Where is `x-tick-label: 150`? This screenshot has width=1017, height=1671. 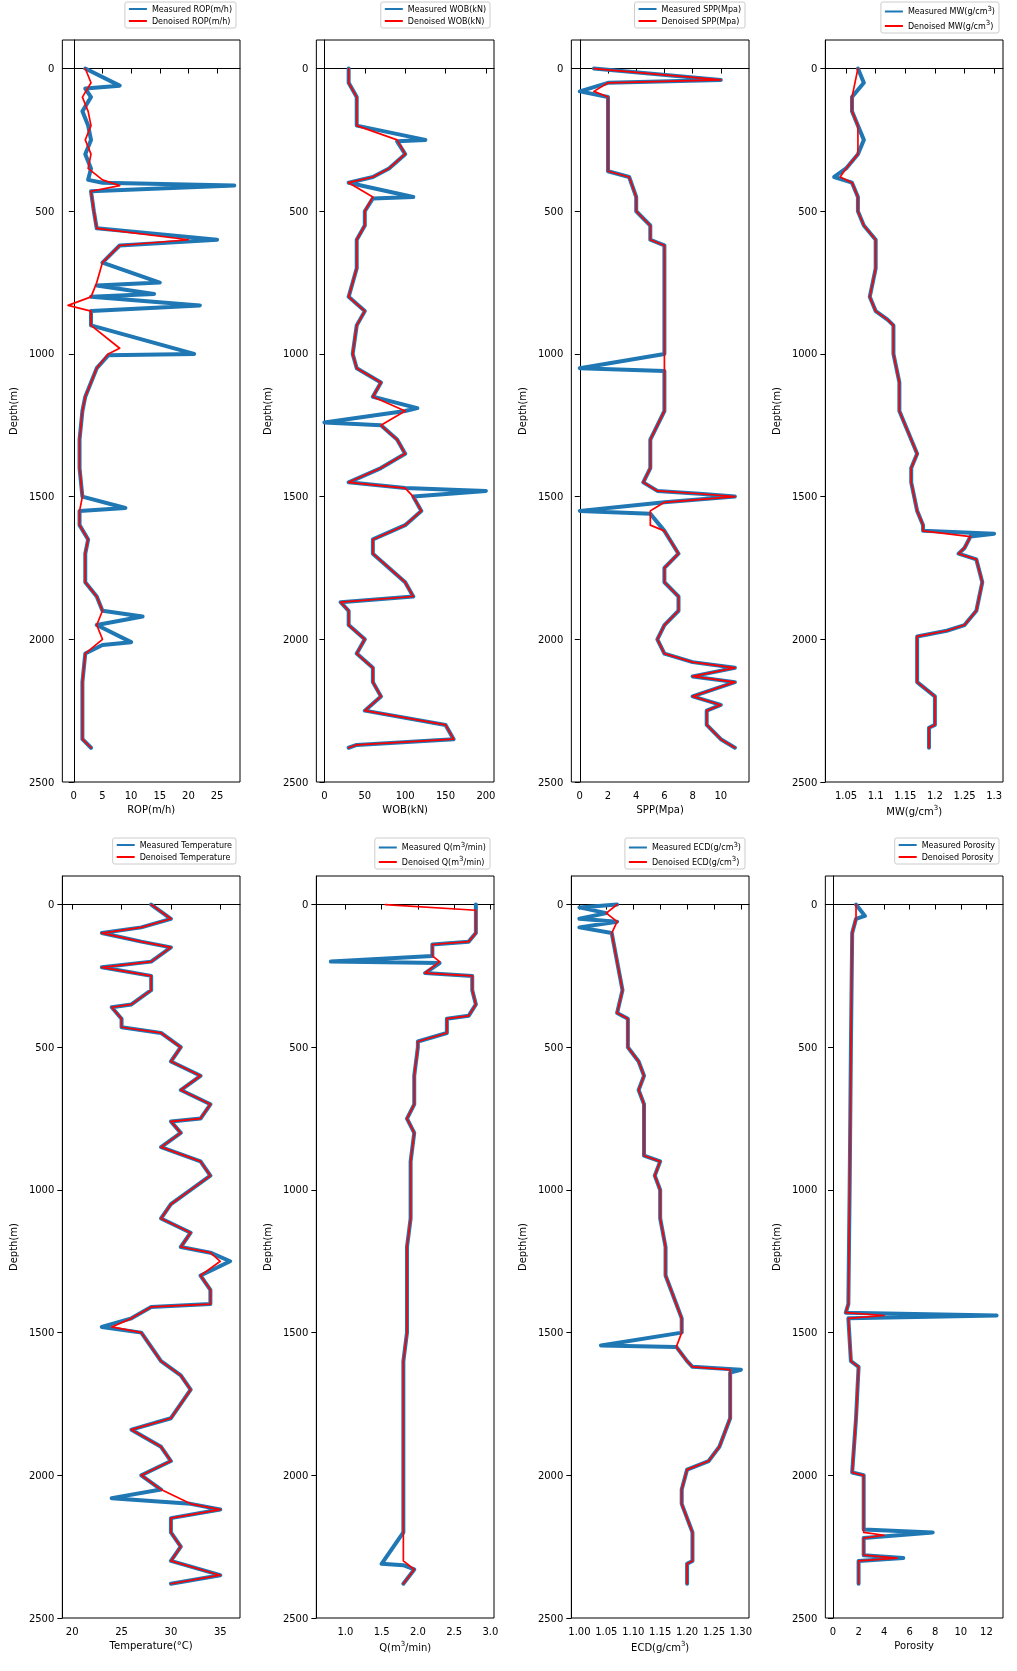 x-tick-label: 150 is located at coordinates (446, 795).